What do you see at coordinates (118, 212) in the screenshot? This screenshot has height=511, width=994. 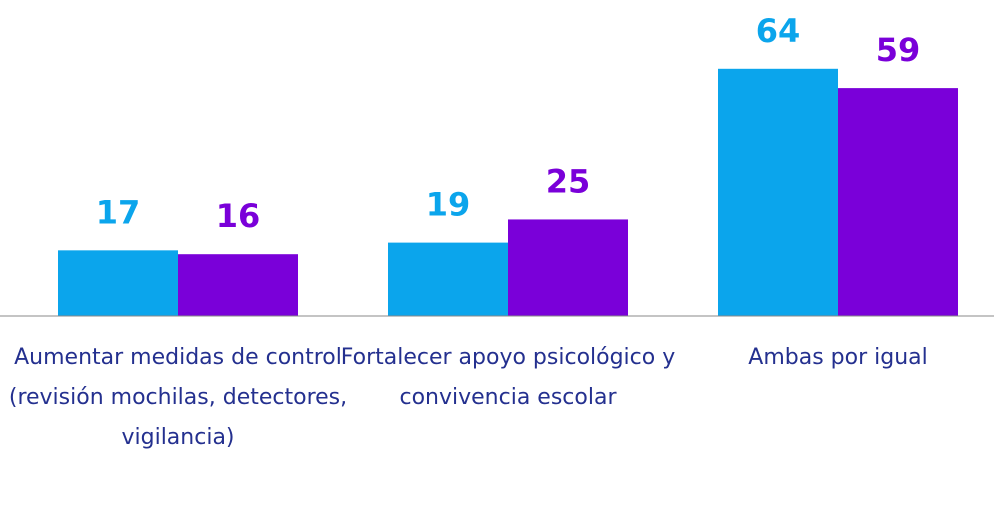 I see `value-label: 17` at bounding box center [118, 212].